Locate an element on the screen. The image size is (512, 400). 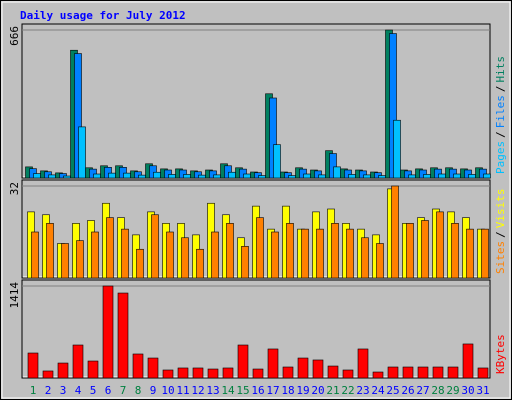
x-tick-label: 3 is located at coordinates (63, 390).